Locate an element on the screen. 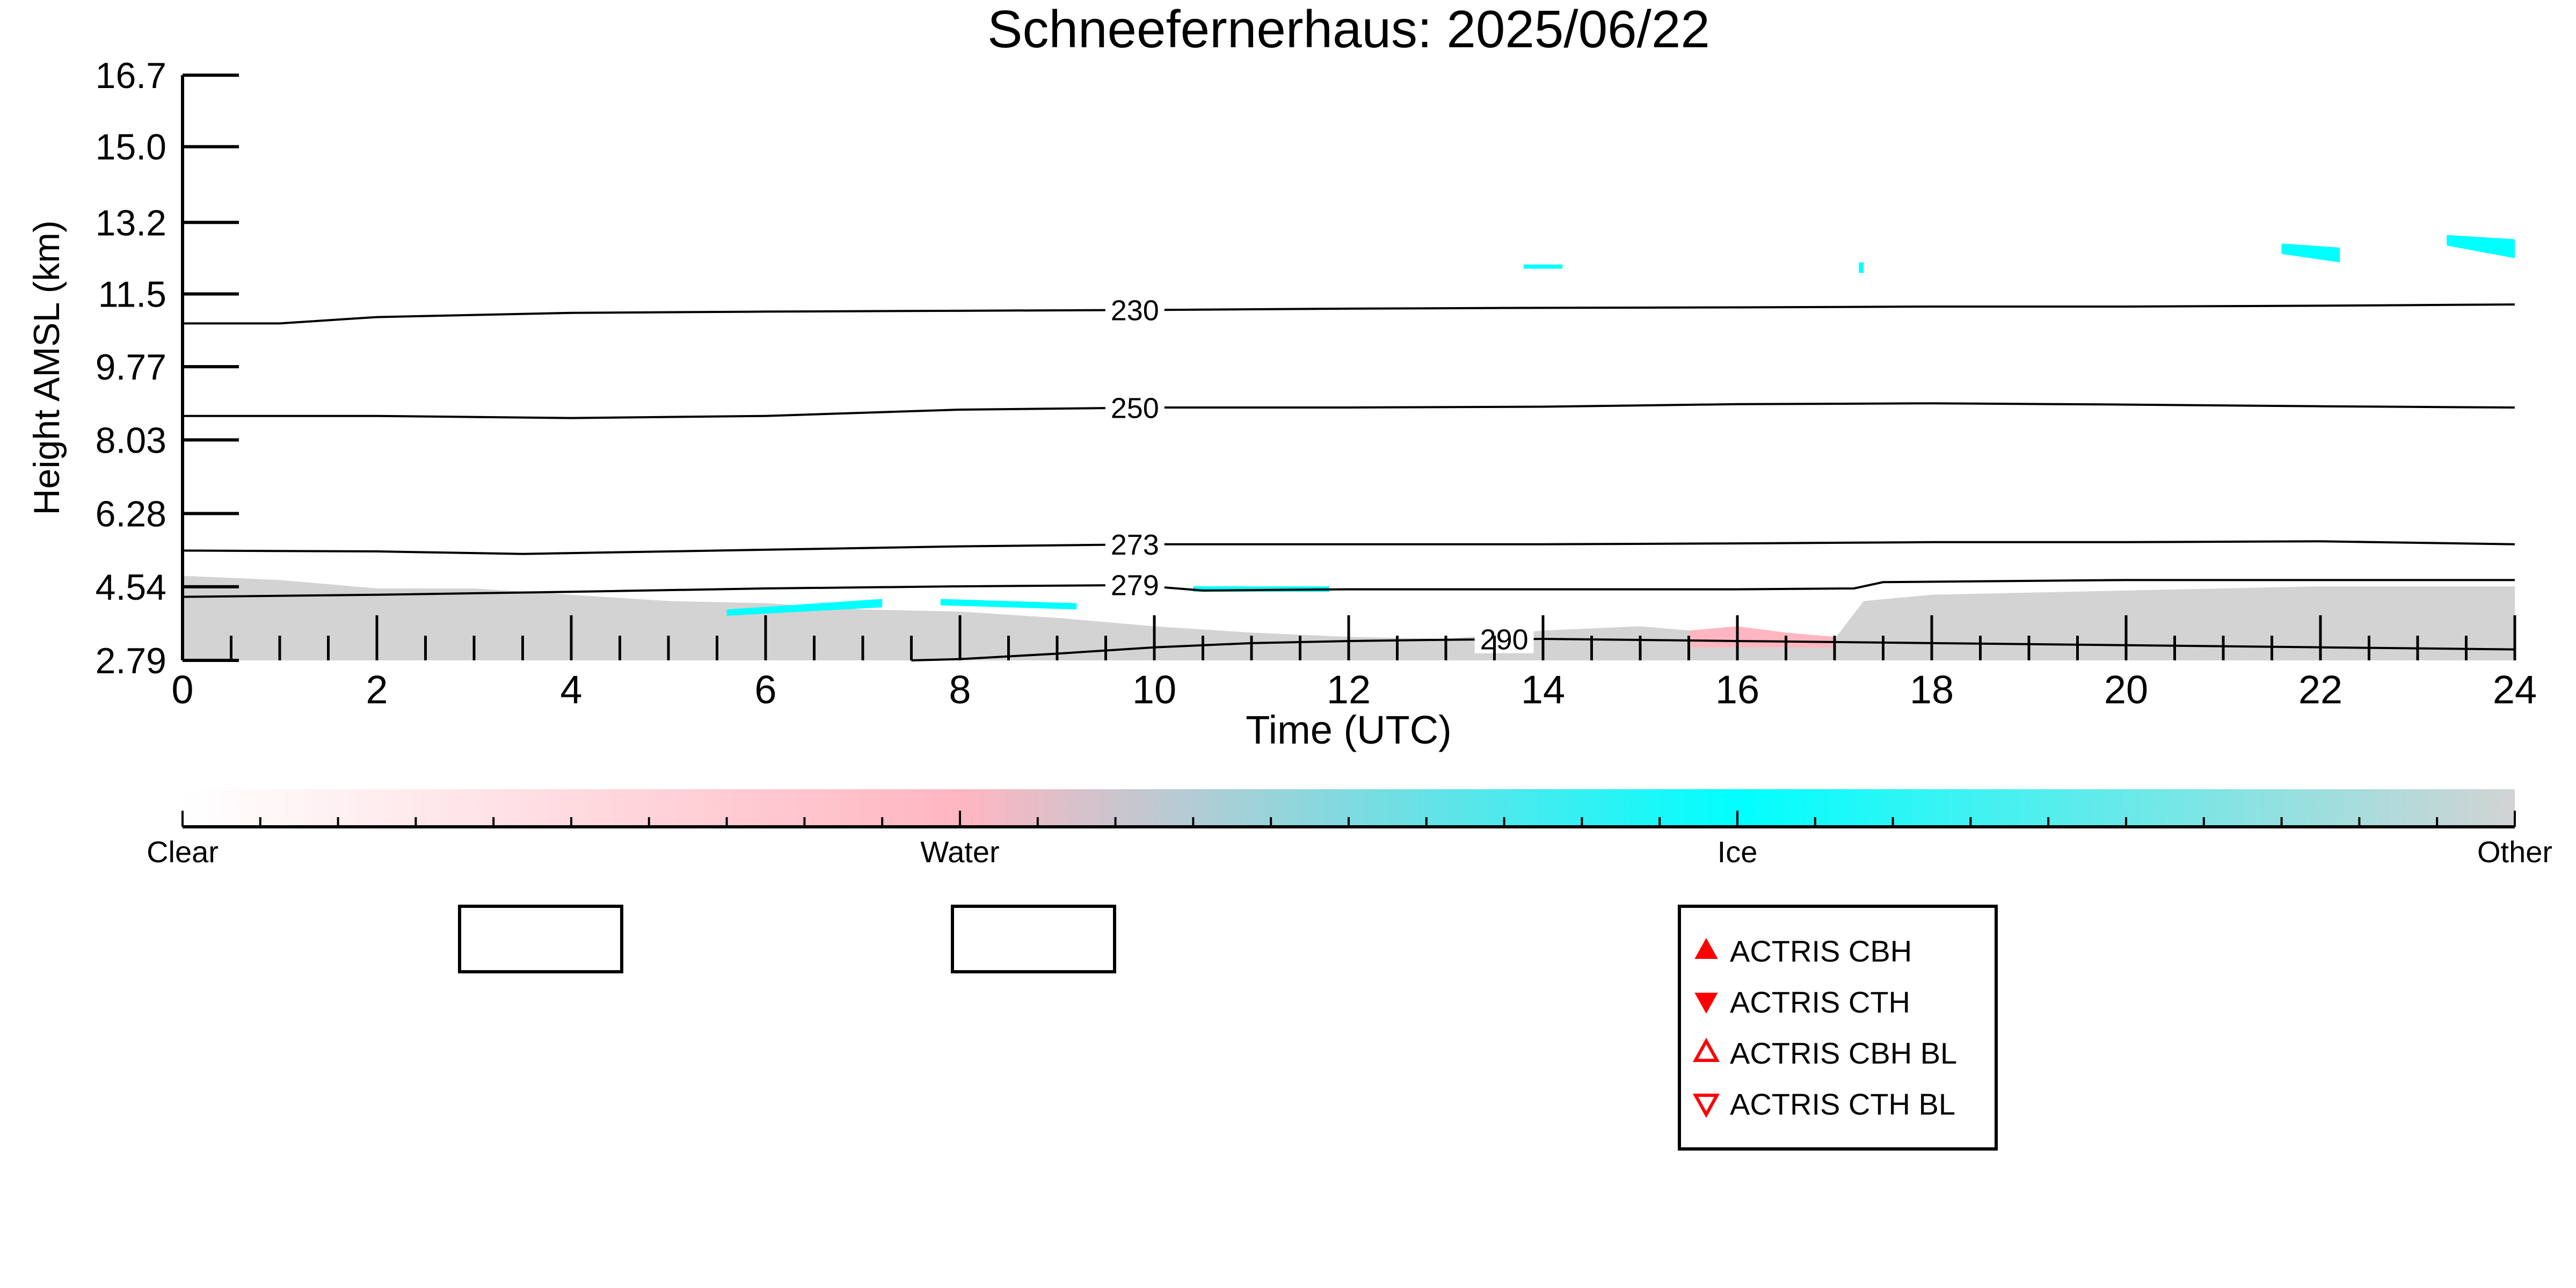  colorbar: Clear Water Ice Other is located at coordinates (1349, 829).